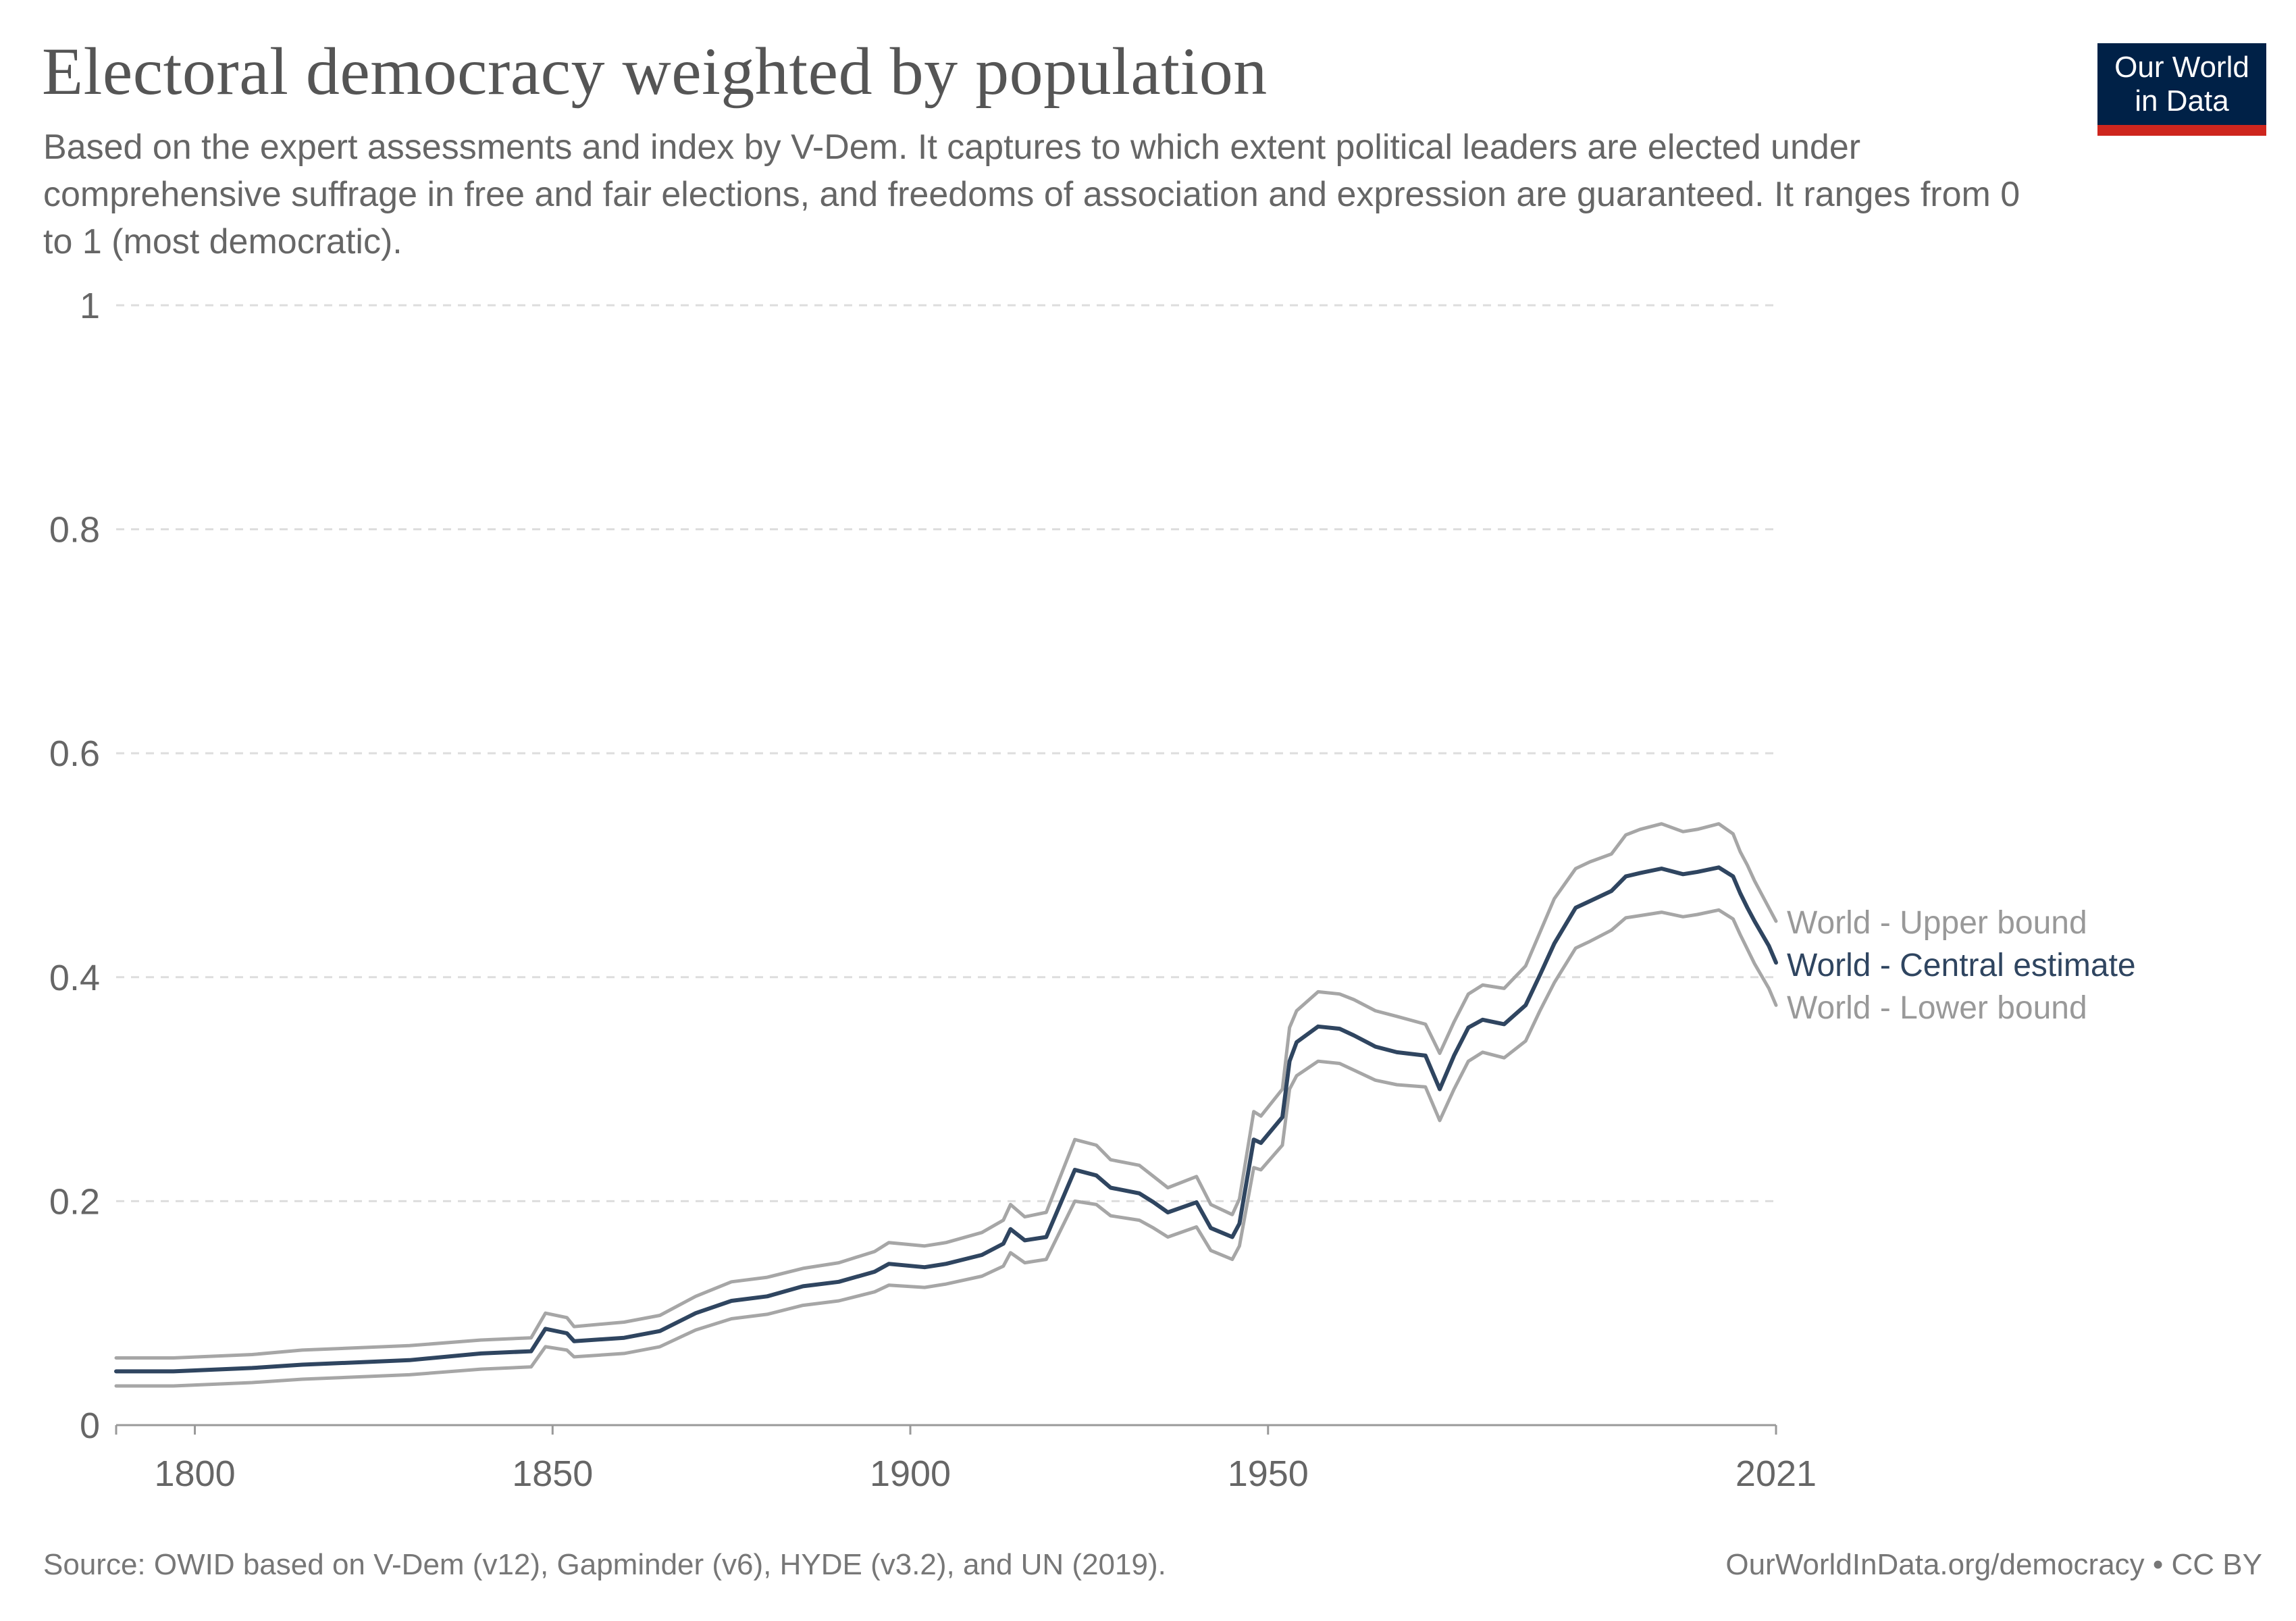 The width and height of the screenshot is (2296, 1621). Describe the element at coordinates (74, 978) in the screenshot. I see `y-tick-label: 0.4` at that location.